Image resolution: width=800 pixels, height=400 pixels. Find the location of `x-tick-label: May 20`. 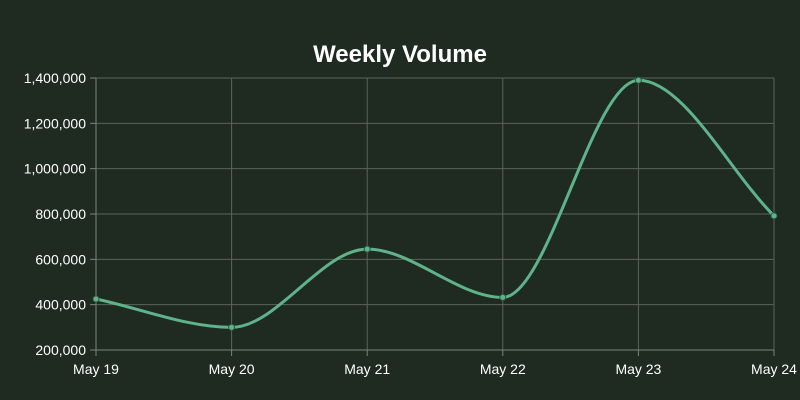

x-tick-label: May 20 is located at coordinates (232, 369).